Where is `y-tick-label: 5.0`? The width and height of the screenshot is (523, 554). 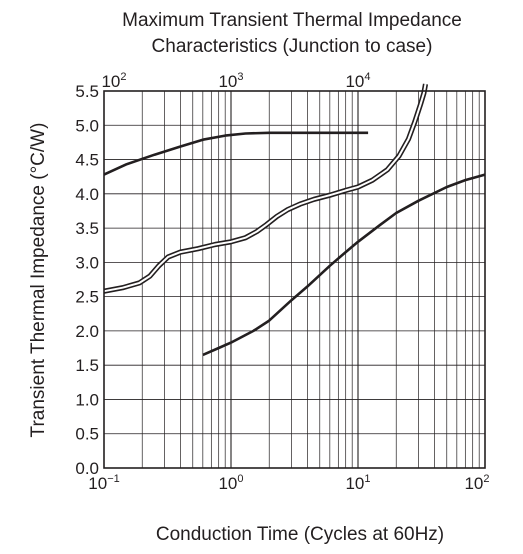 y-tick-label: 5.0 is located at coordinates (87, 125).